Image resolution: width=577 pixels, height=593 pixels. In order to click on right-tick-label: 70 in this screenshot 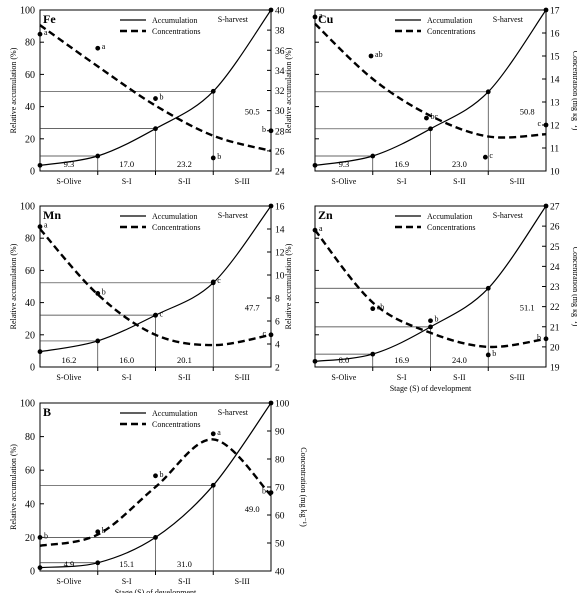, I will do `click(280, 489)`.